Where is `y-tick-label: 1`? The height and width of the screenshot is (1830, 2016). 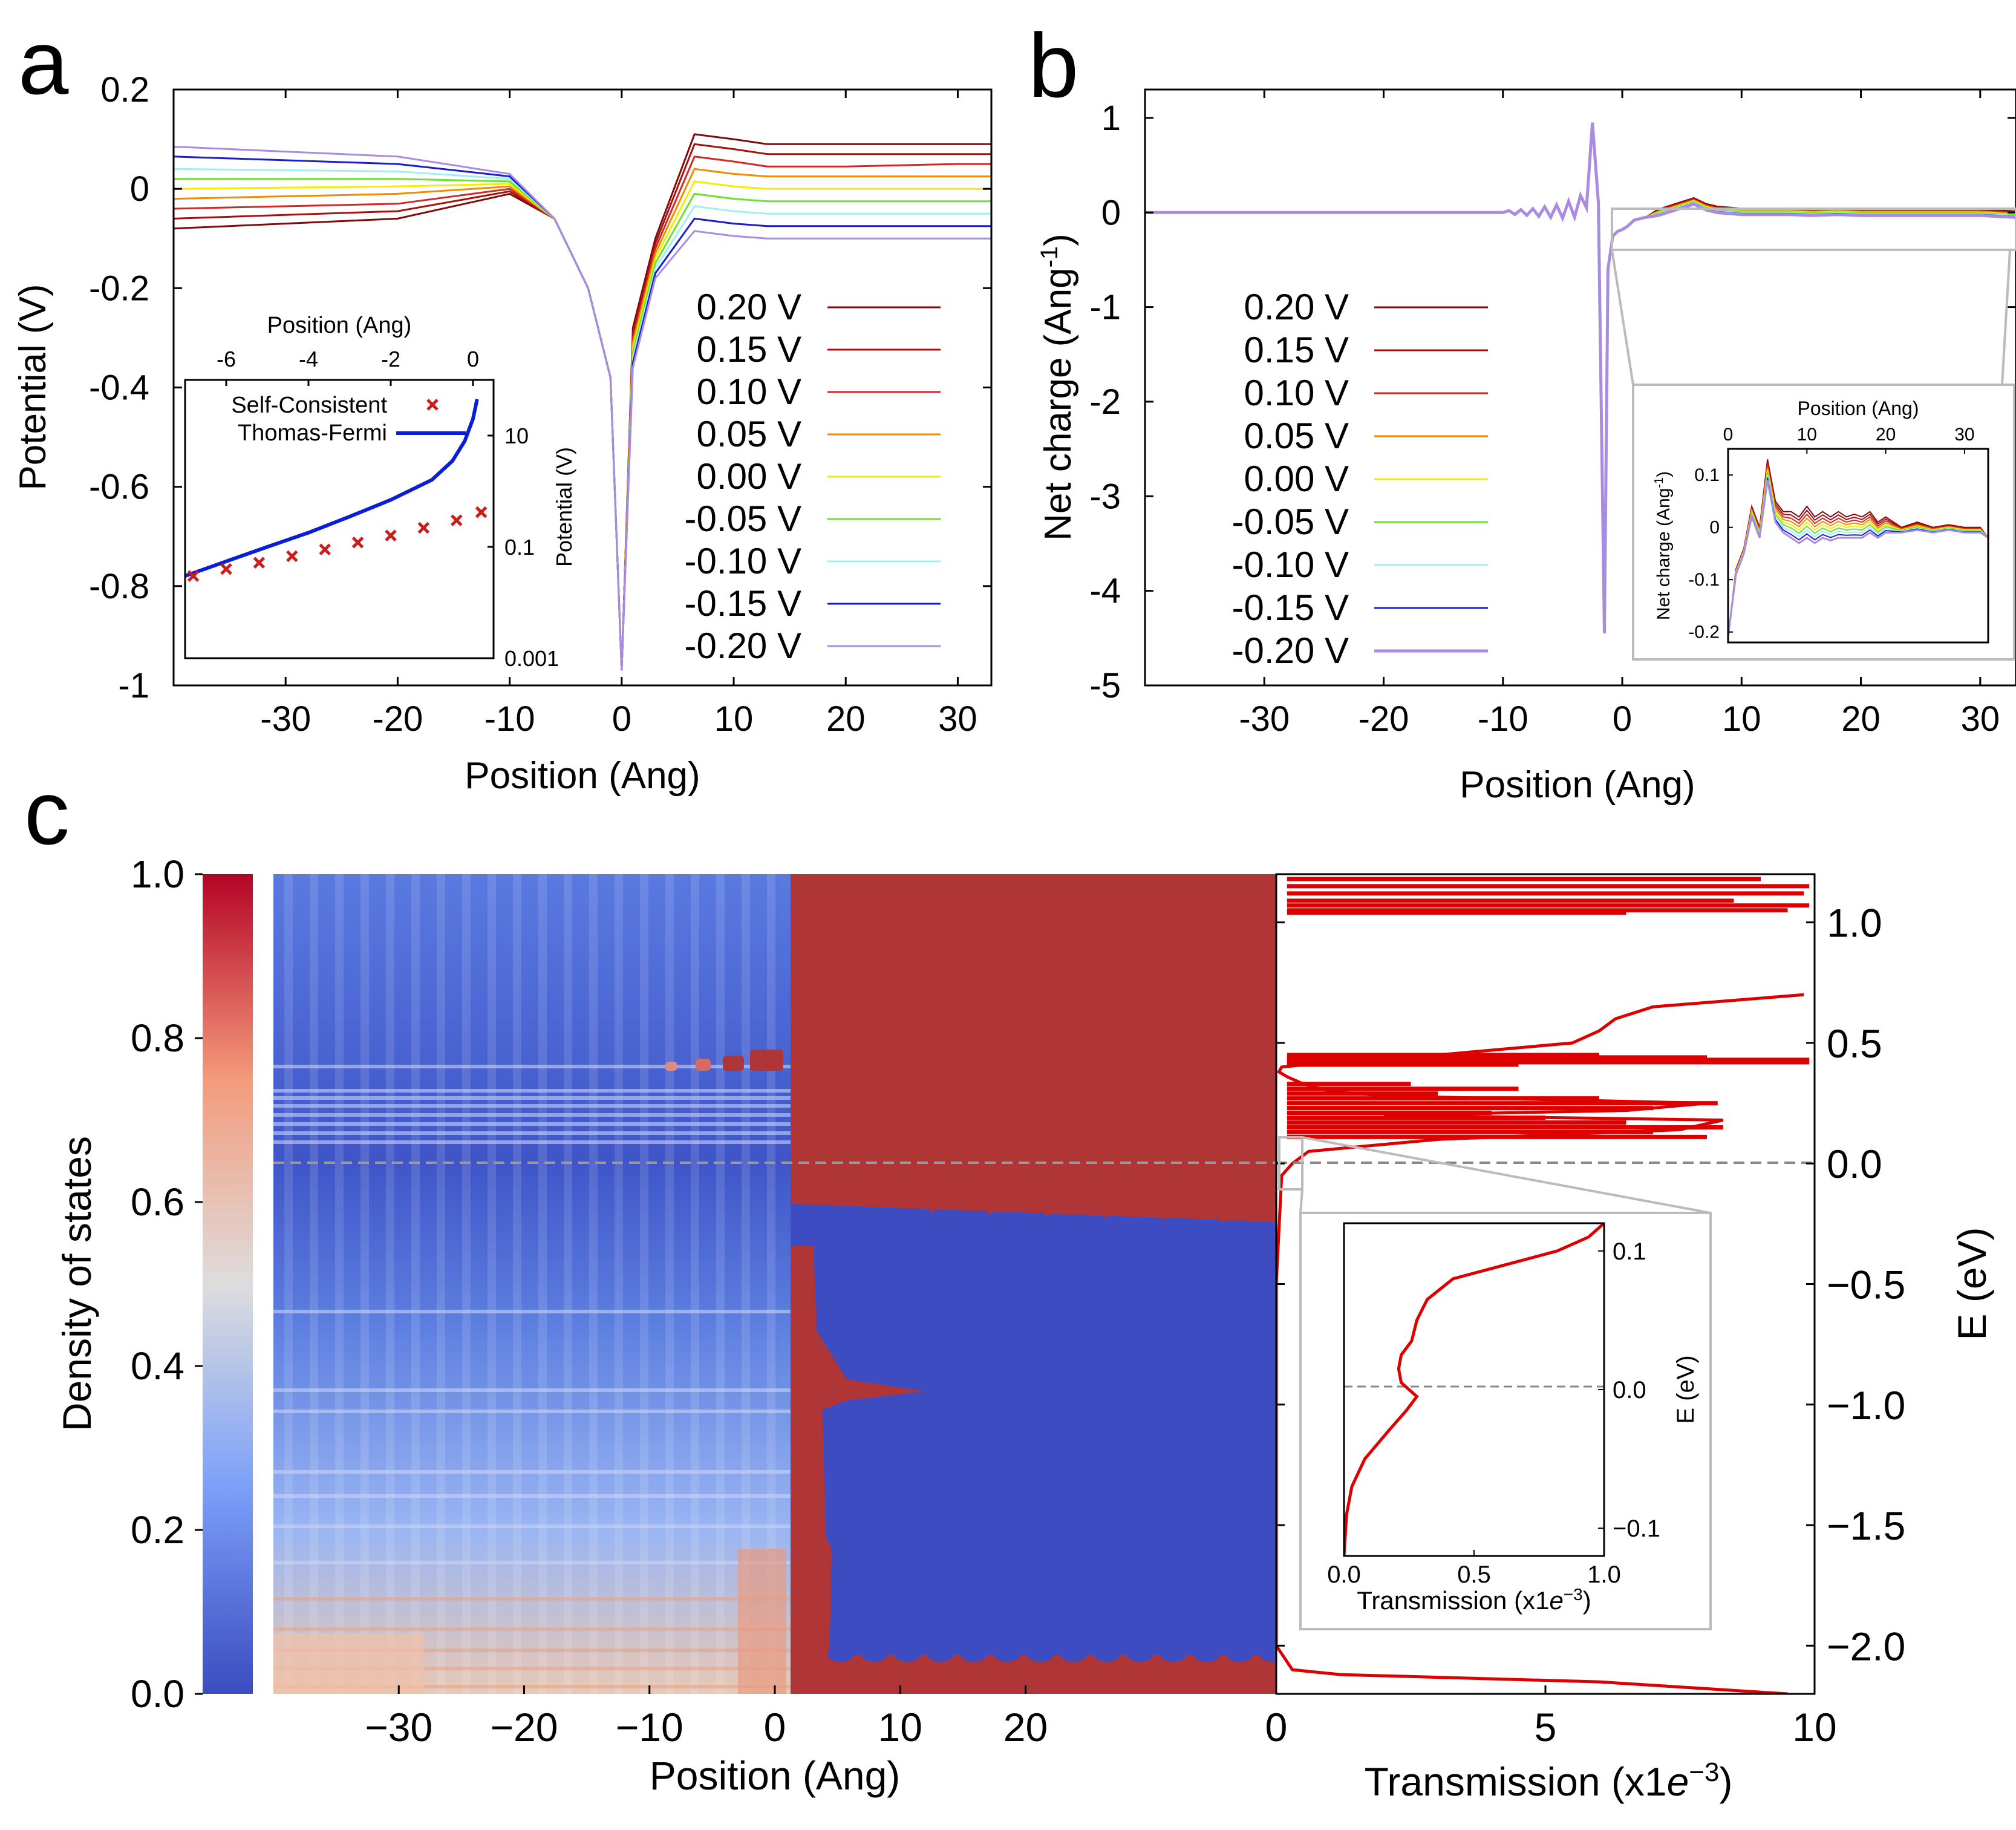
y-tick-label: 1 is located at coordinates (1111, 118).